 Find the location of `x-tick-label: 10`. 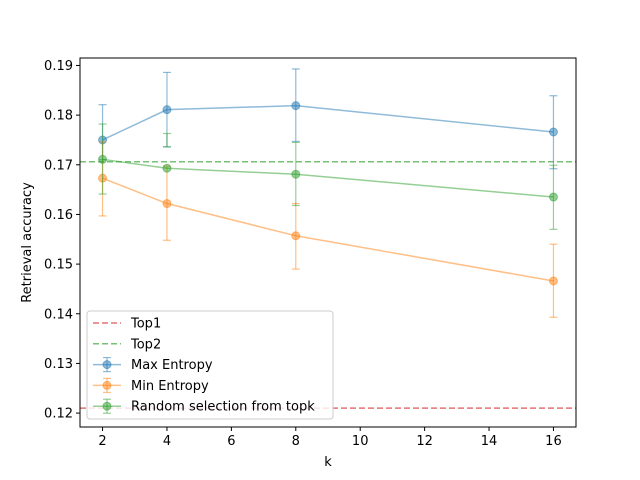

x-tick-label: 10 is located at coordinates (360, 441).